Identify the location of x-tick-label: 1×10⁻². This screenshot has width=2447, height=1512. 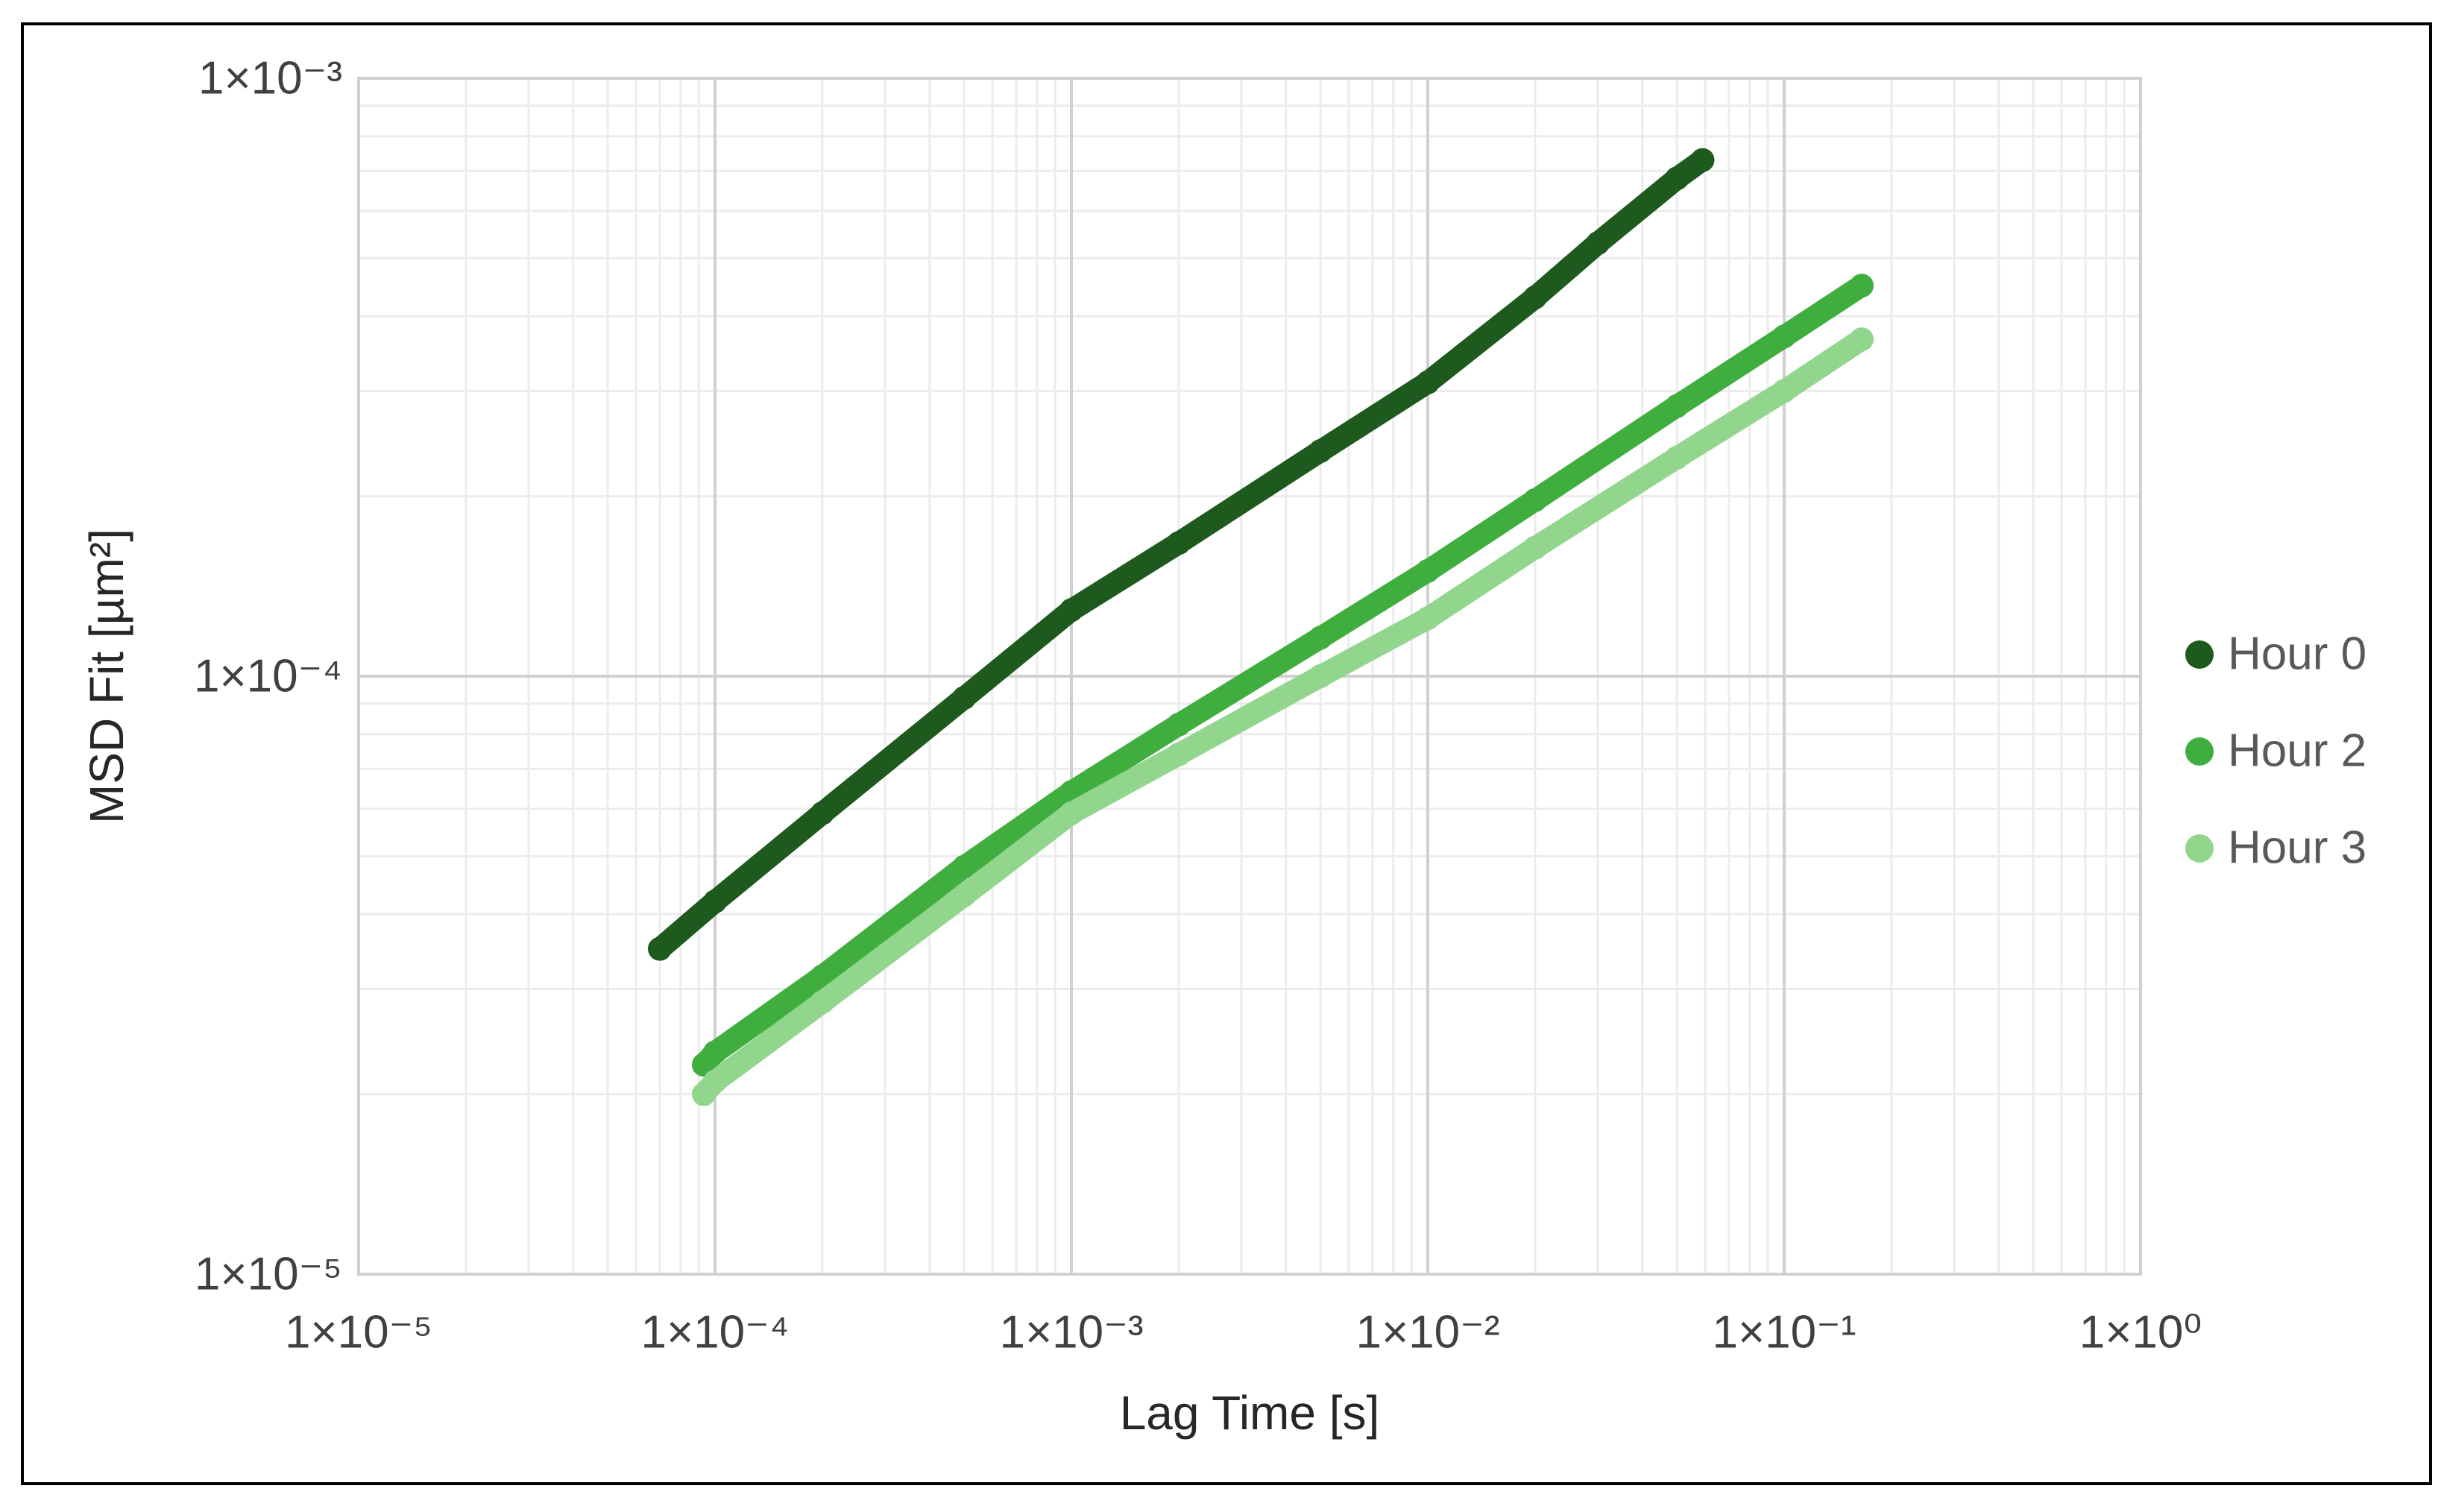
(1427, 1332).